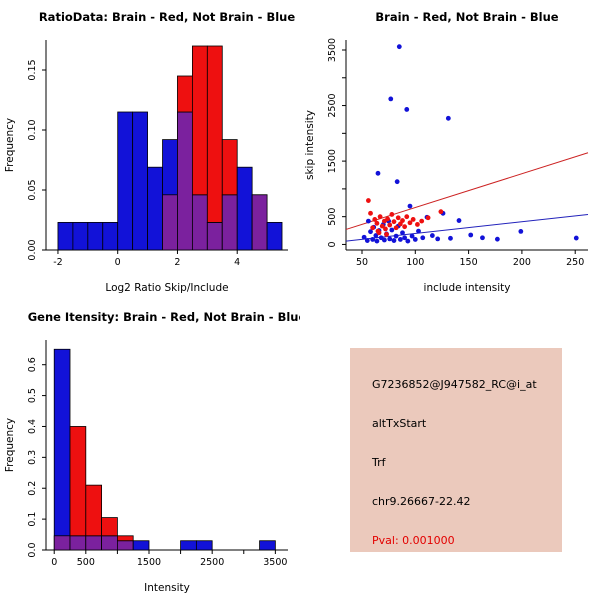  What do you see at coordinates (399, 423) in the screenshot?
I see `event-type-text: altTxStart` at bounding box center [399, 423].